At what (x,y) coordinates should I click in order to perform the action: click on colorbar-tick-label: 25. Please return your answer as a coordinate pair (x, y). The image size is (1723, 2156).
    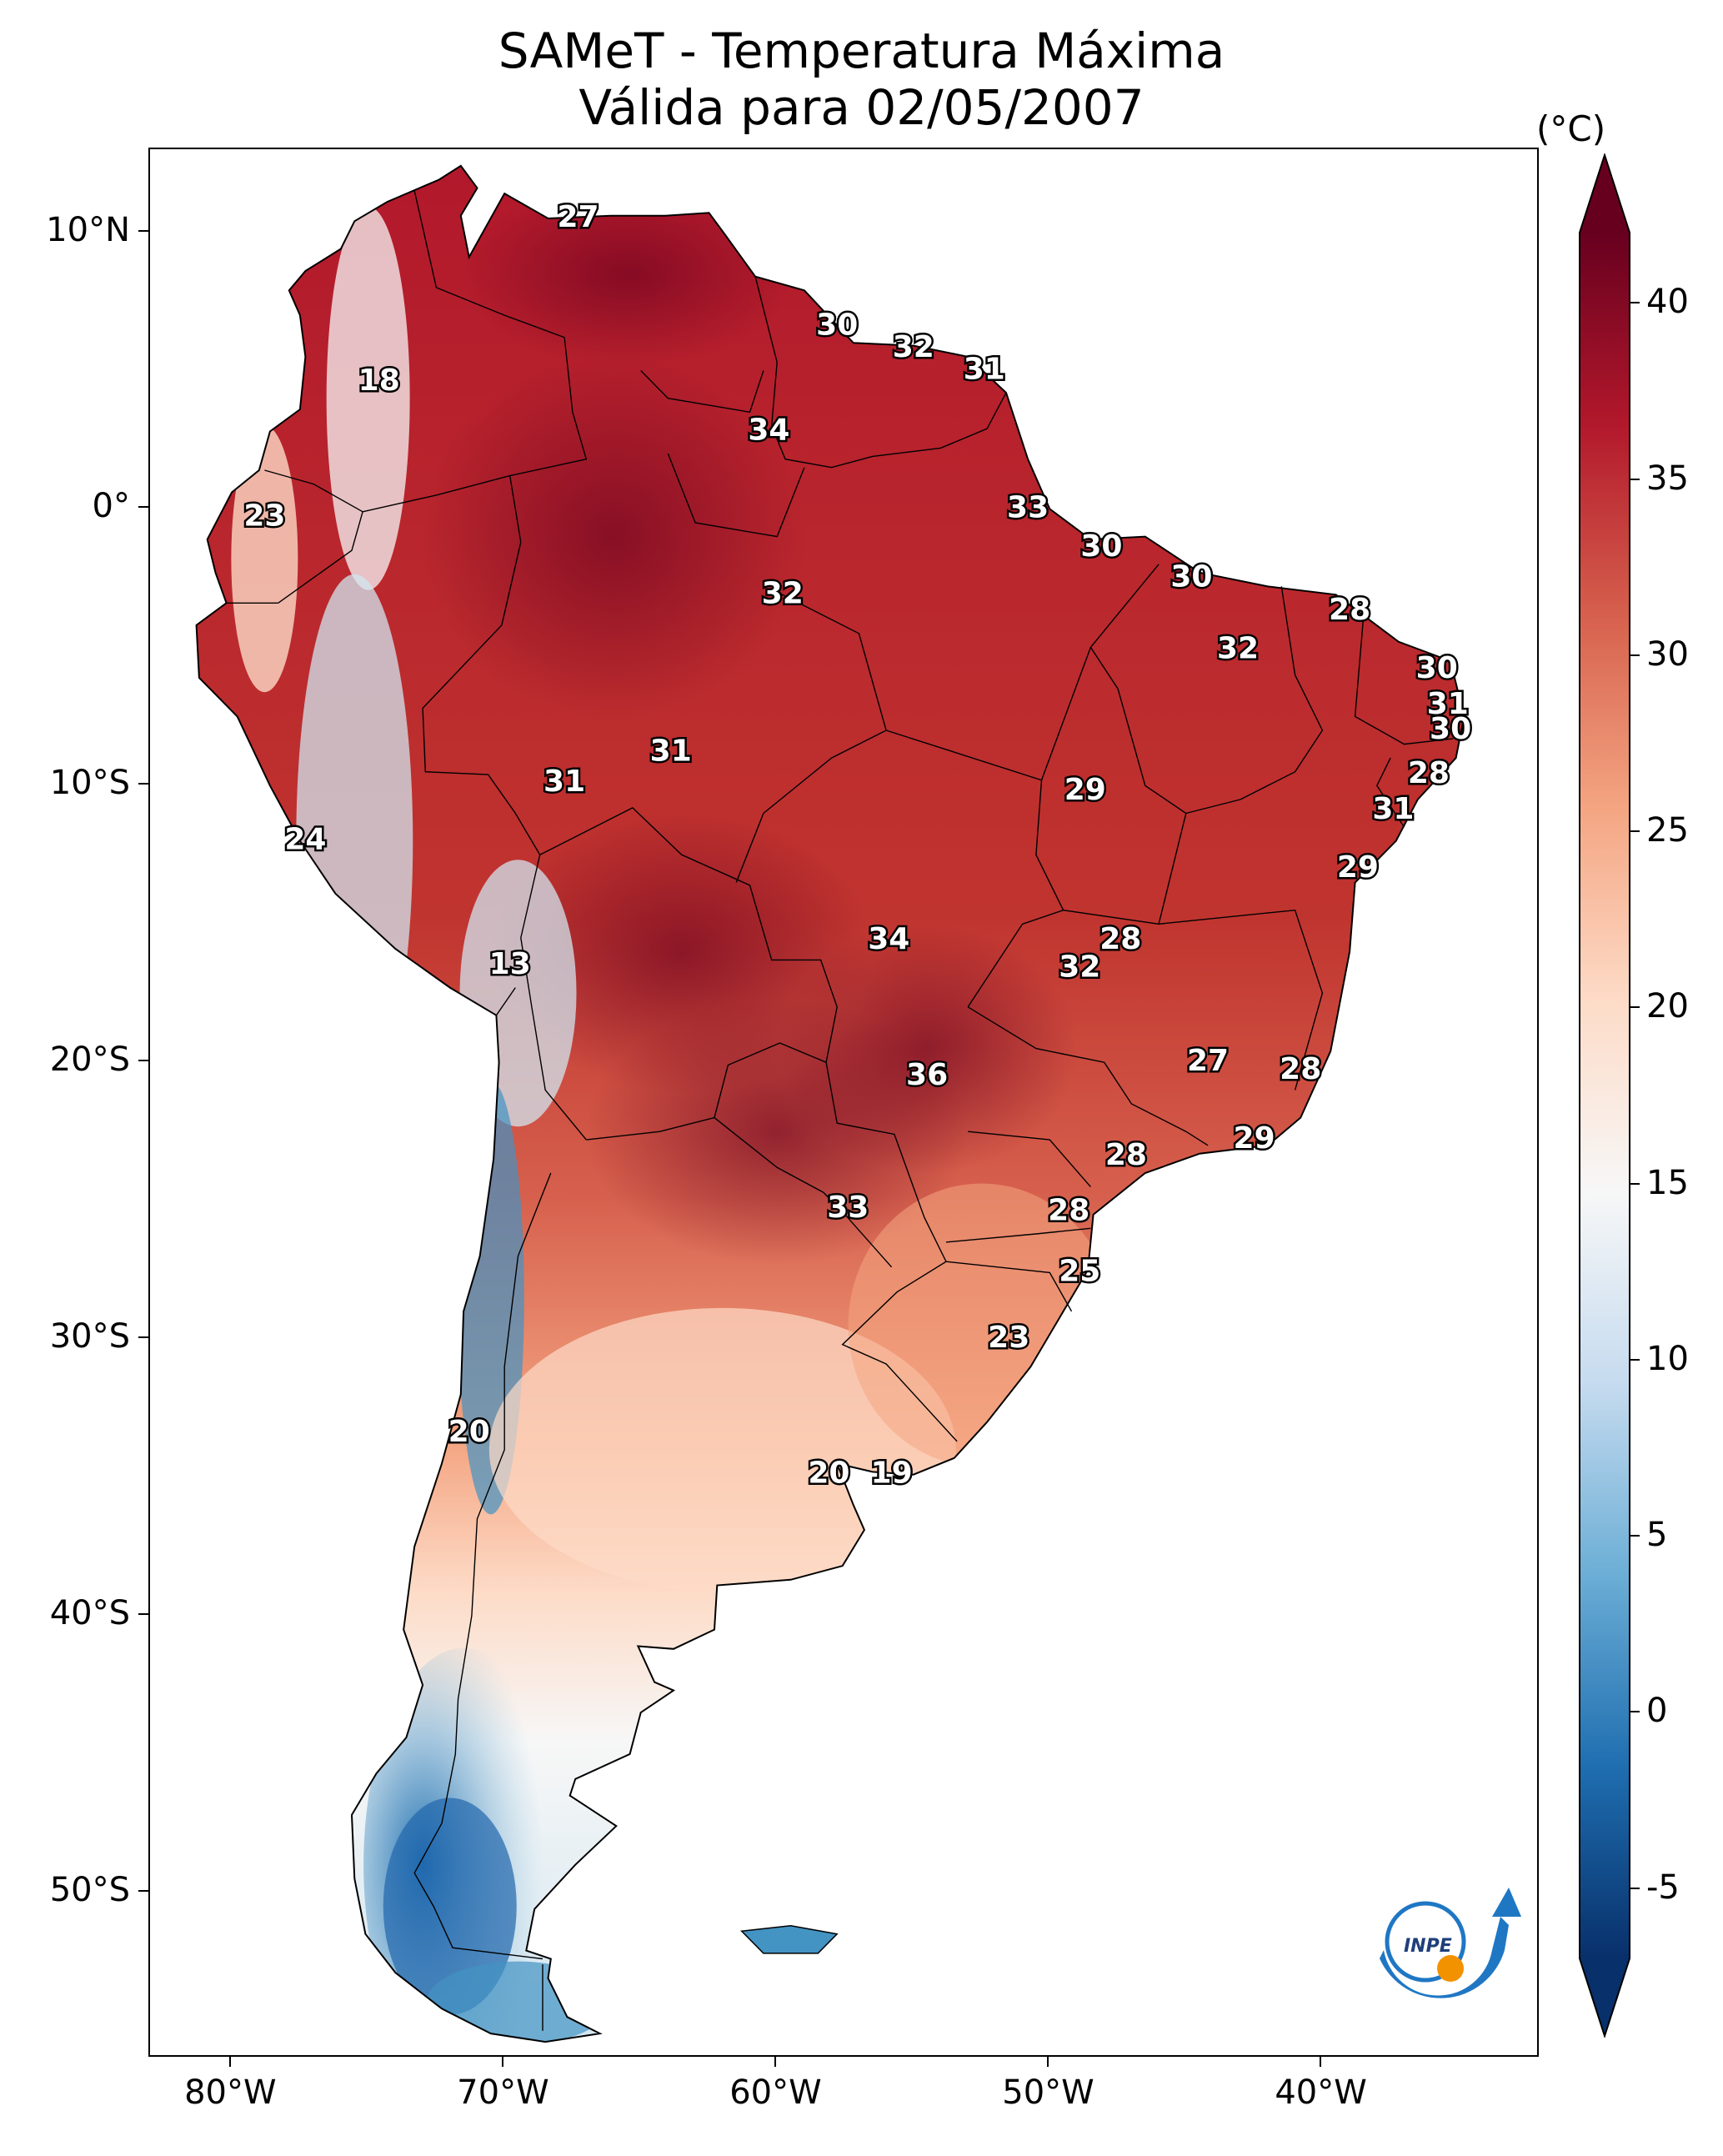
    Looking at the image, I should click on (1667, 830).